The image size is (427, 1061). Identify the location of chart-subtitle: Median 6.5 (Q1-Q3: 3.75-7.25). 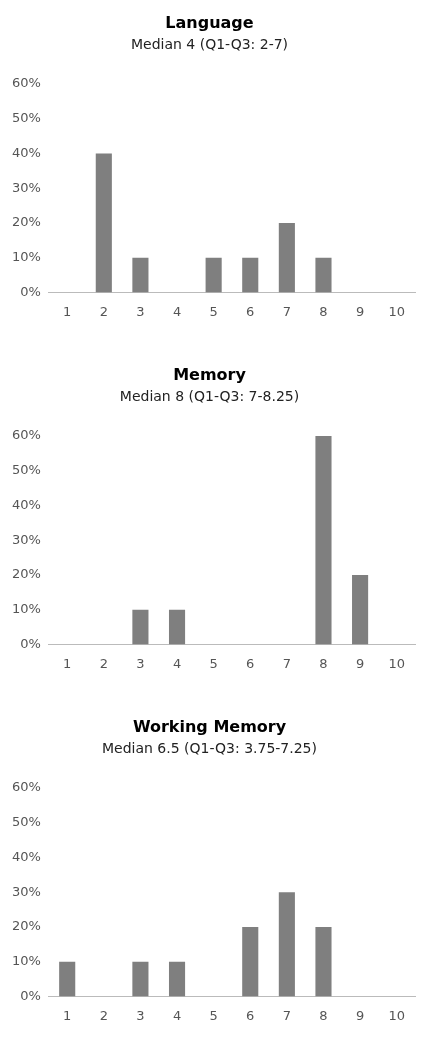
(209, 748).